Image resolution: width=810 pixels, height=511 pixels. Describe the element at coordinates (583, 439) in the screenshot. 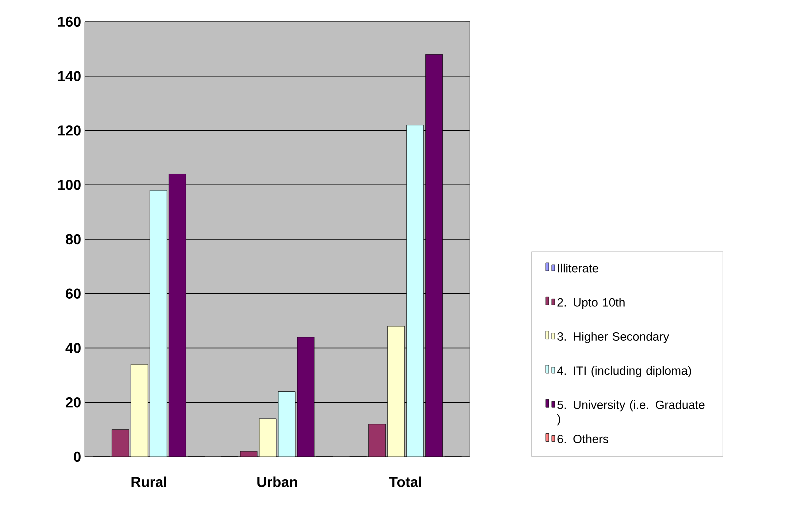

I see `legend-label: 6. Others` at that location.